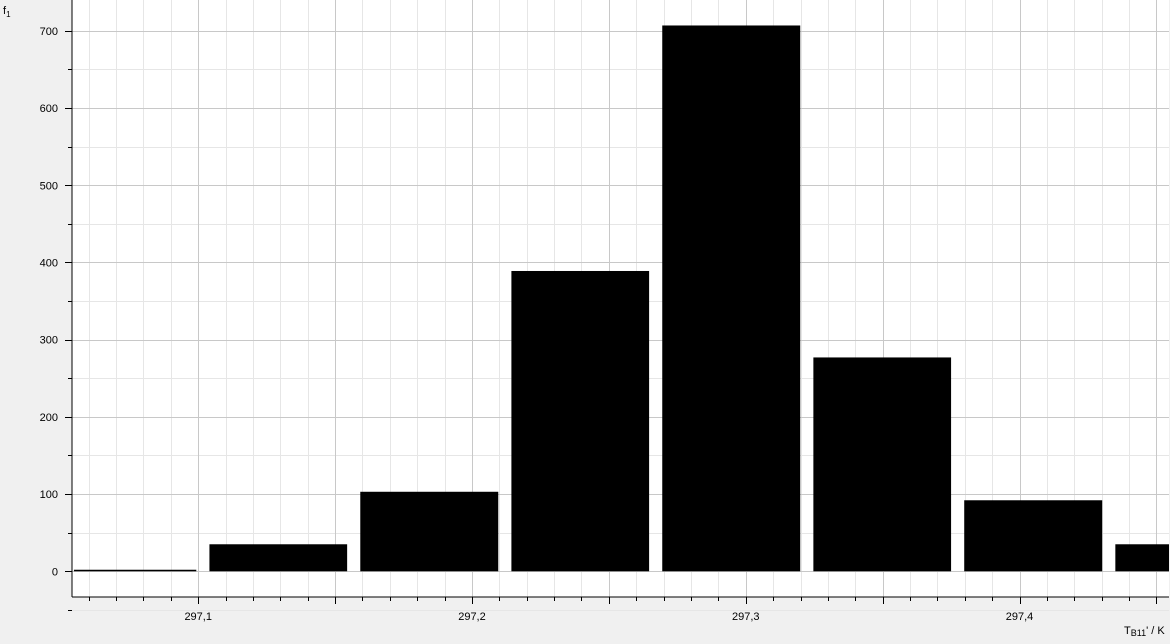  What do you see at coordinates (49, 263) in the screenshot?
I see `y-tick-label: 400` at bounding box center [49, 263].